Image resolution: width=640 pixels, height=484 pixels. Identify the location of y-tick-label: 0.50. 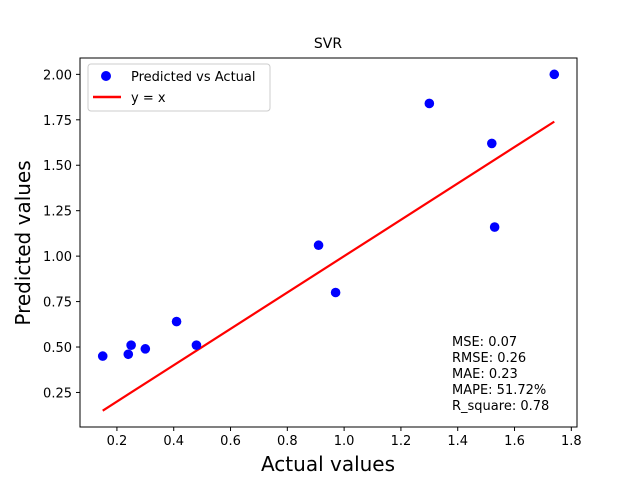
(57, 348).